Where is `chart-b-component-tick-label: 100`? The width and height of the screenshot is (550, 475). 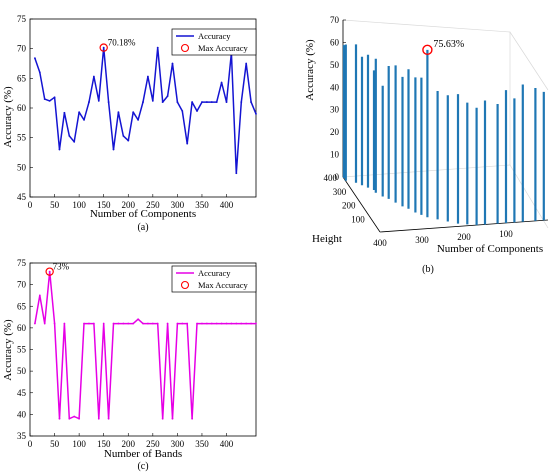 chart-b-component-tick-label: 100 is located at coordinates (506, 234).